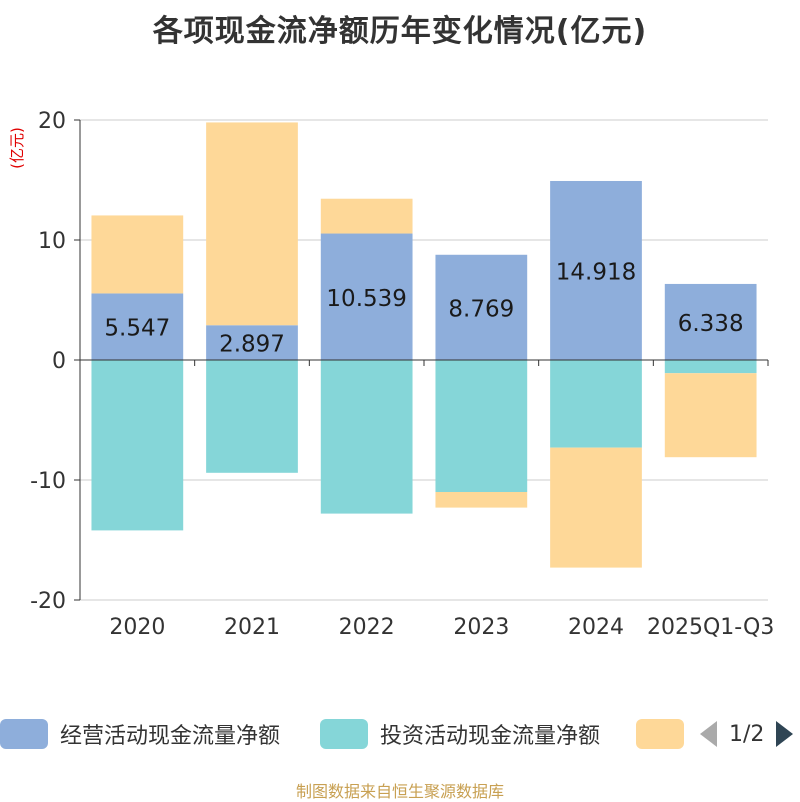  I want to click on bar-series1-2025Q1-Q3, so click(710, 367).